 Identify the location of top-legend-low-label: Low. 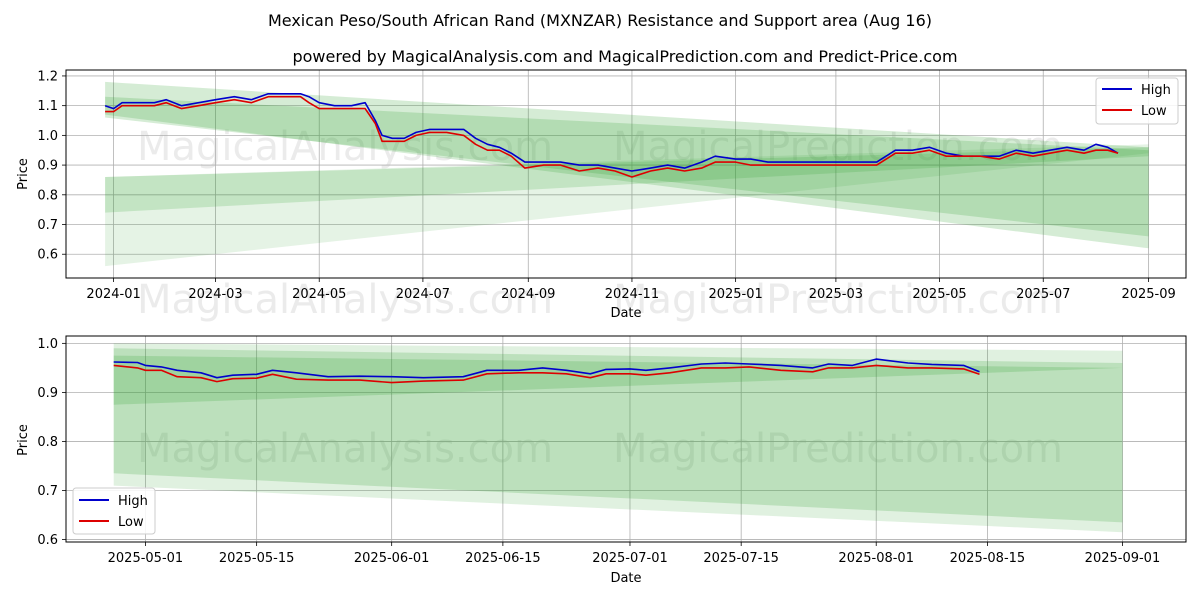
(1154, 111).